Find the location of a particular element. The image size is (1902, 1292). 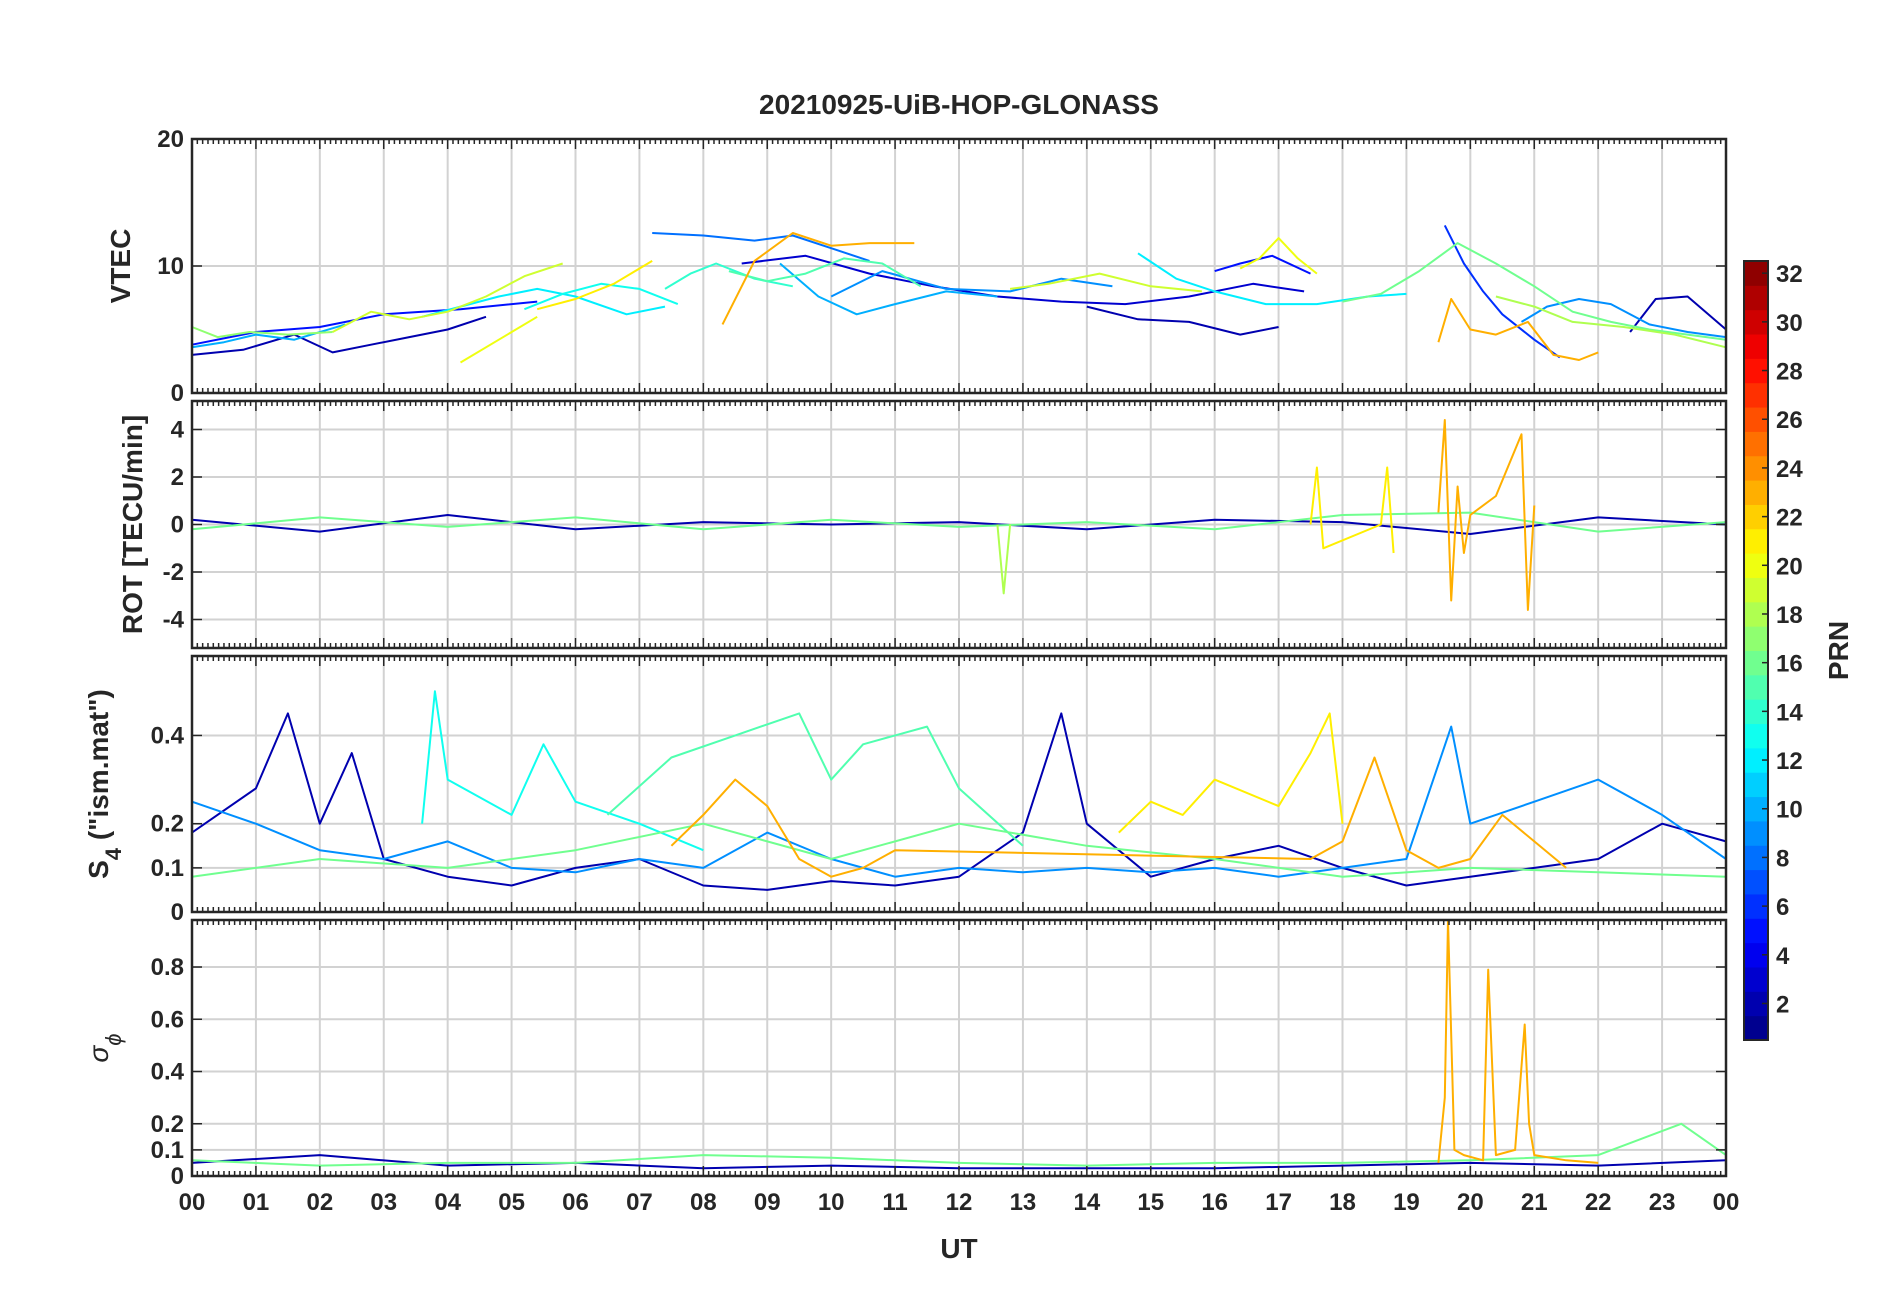

colorbar-tick-label: 6 is located at coordinates (1782, 907).